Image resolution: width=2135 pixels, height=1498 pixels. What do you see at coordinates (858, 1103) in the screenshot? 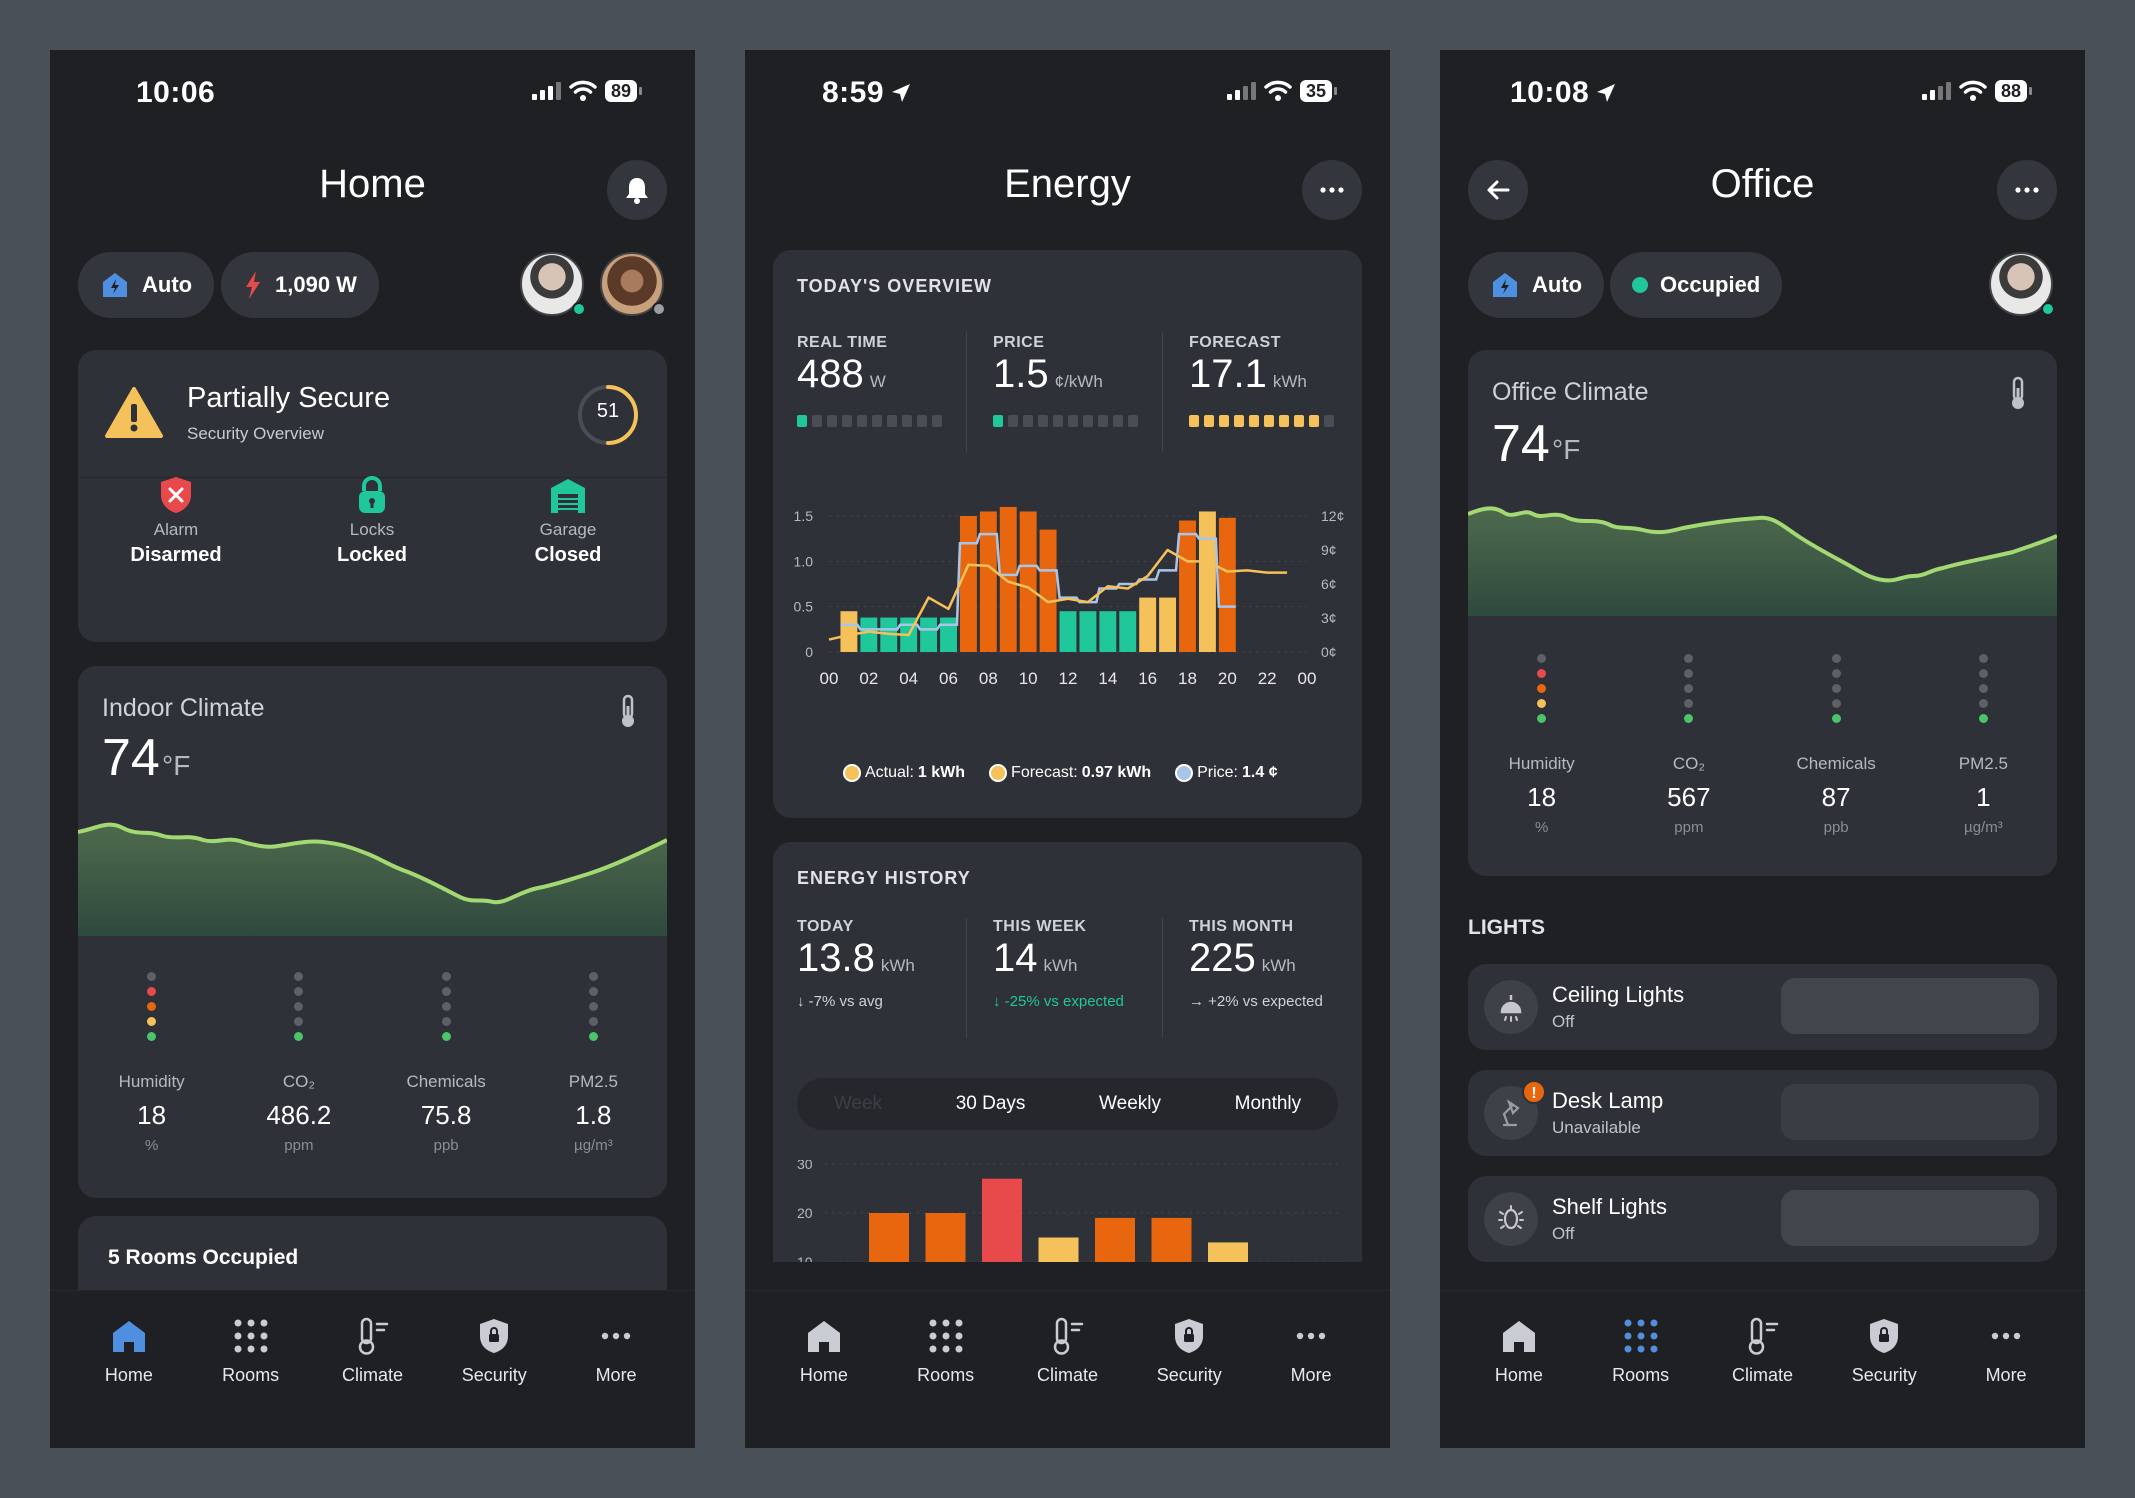
I see `tab-week: Week` at bounding box center [858, 1103].